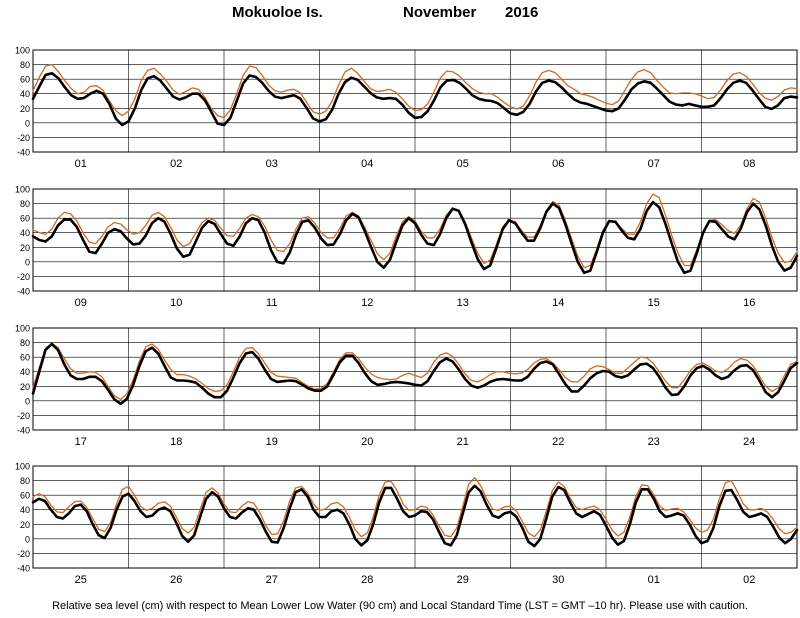 The height and width of the screenshot is (618, 800). I want to click on day-label: 30, so click(558, 580).